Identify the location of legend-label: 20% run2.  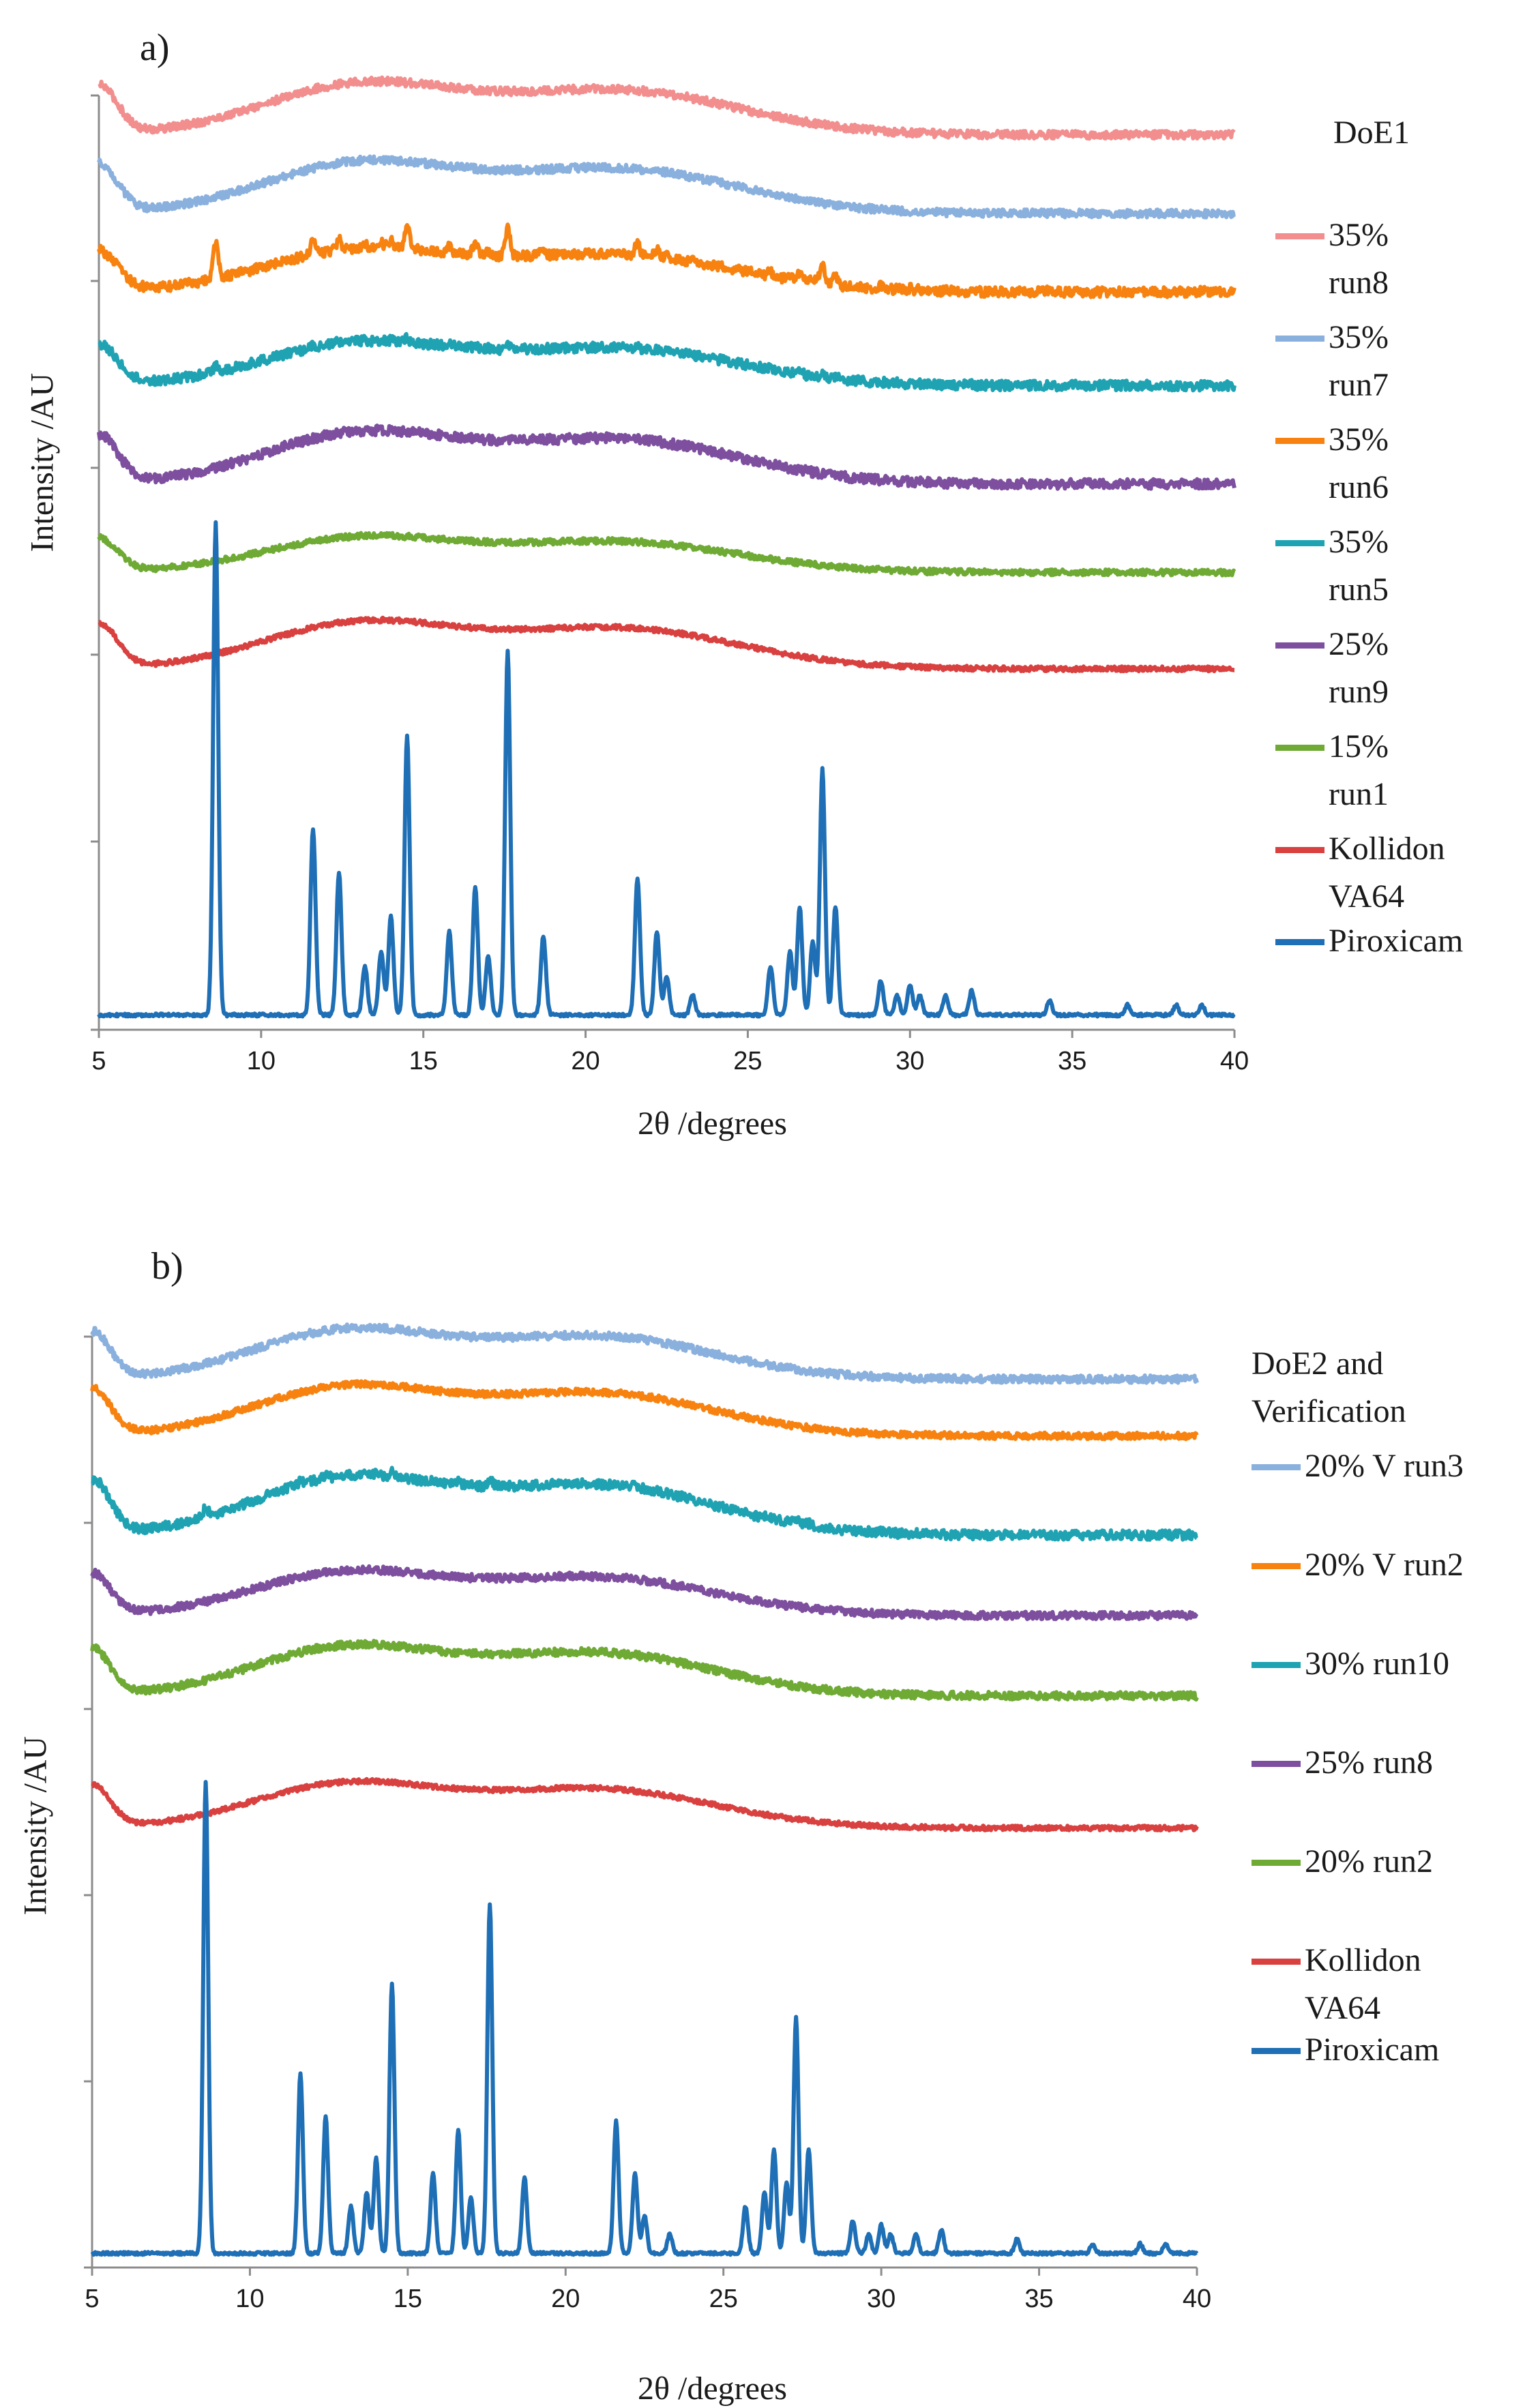
(1369, 1861).